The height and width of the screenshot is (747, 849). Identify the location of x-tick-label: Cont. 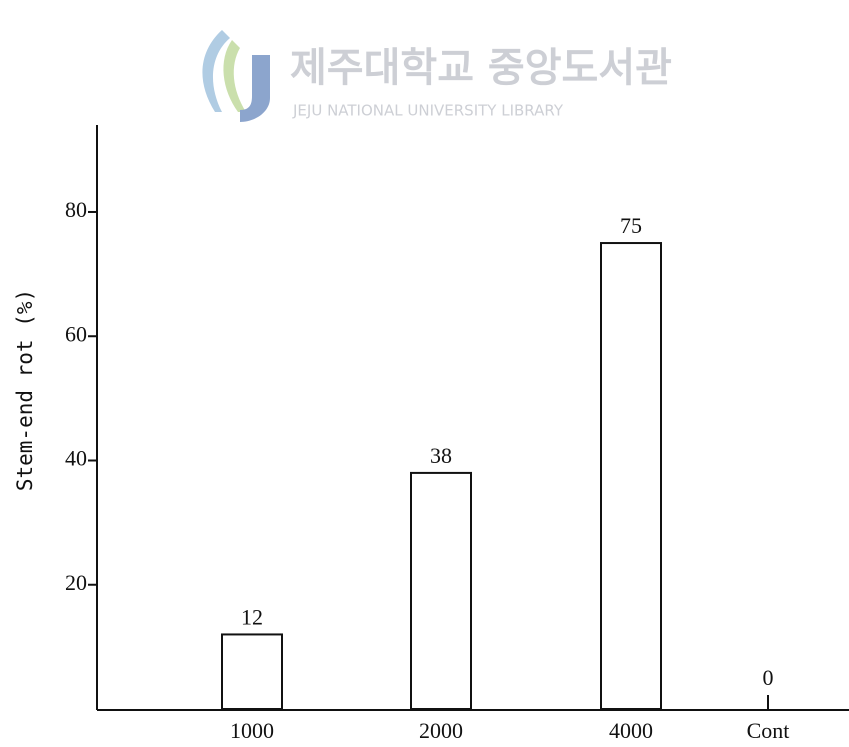
(768, 730).